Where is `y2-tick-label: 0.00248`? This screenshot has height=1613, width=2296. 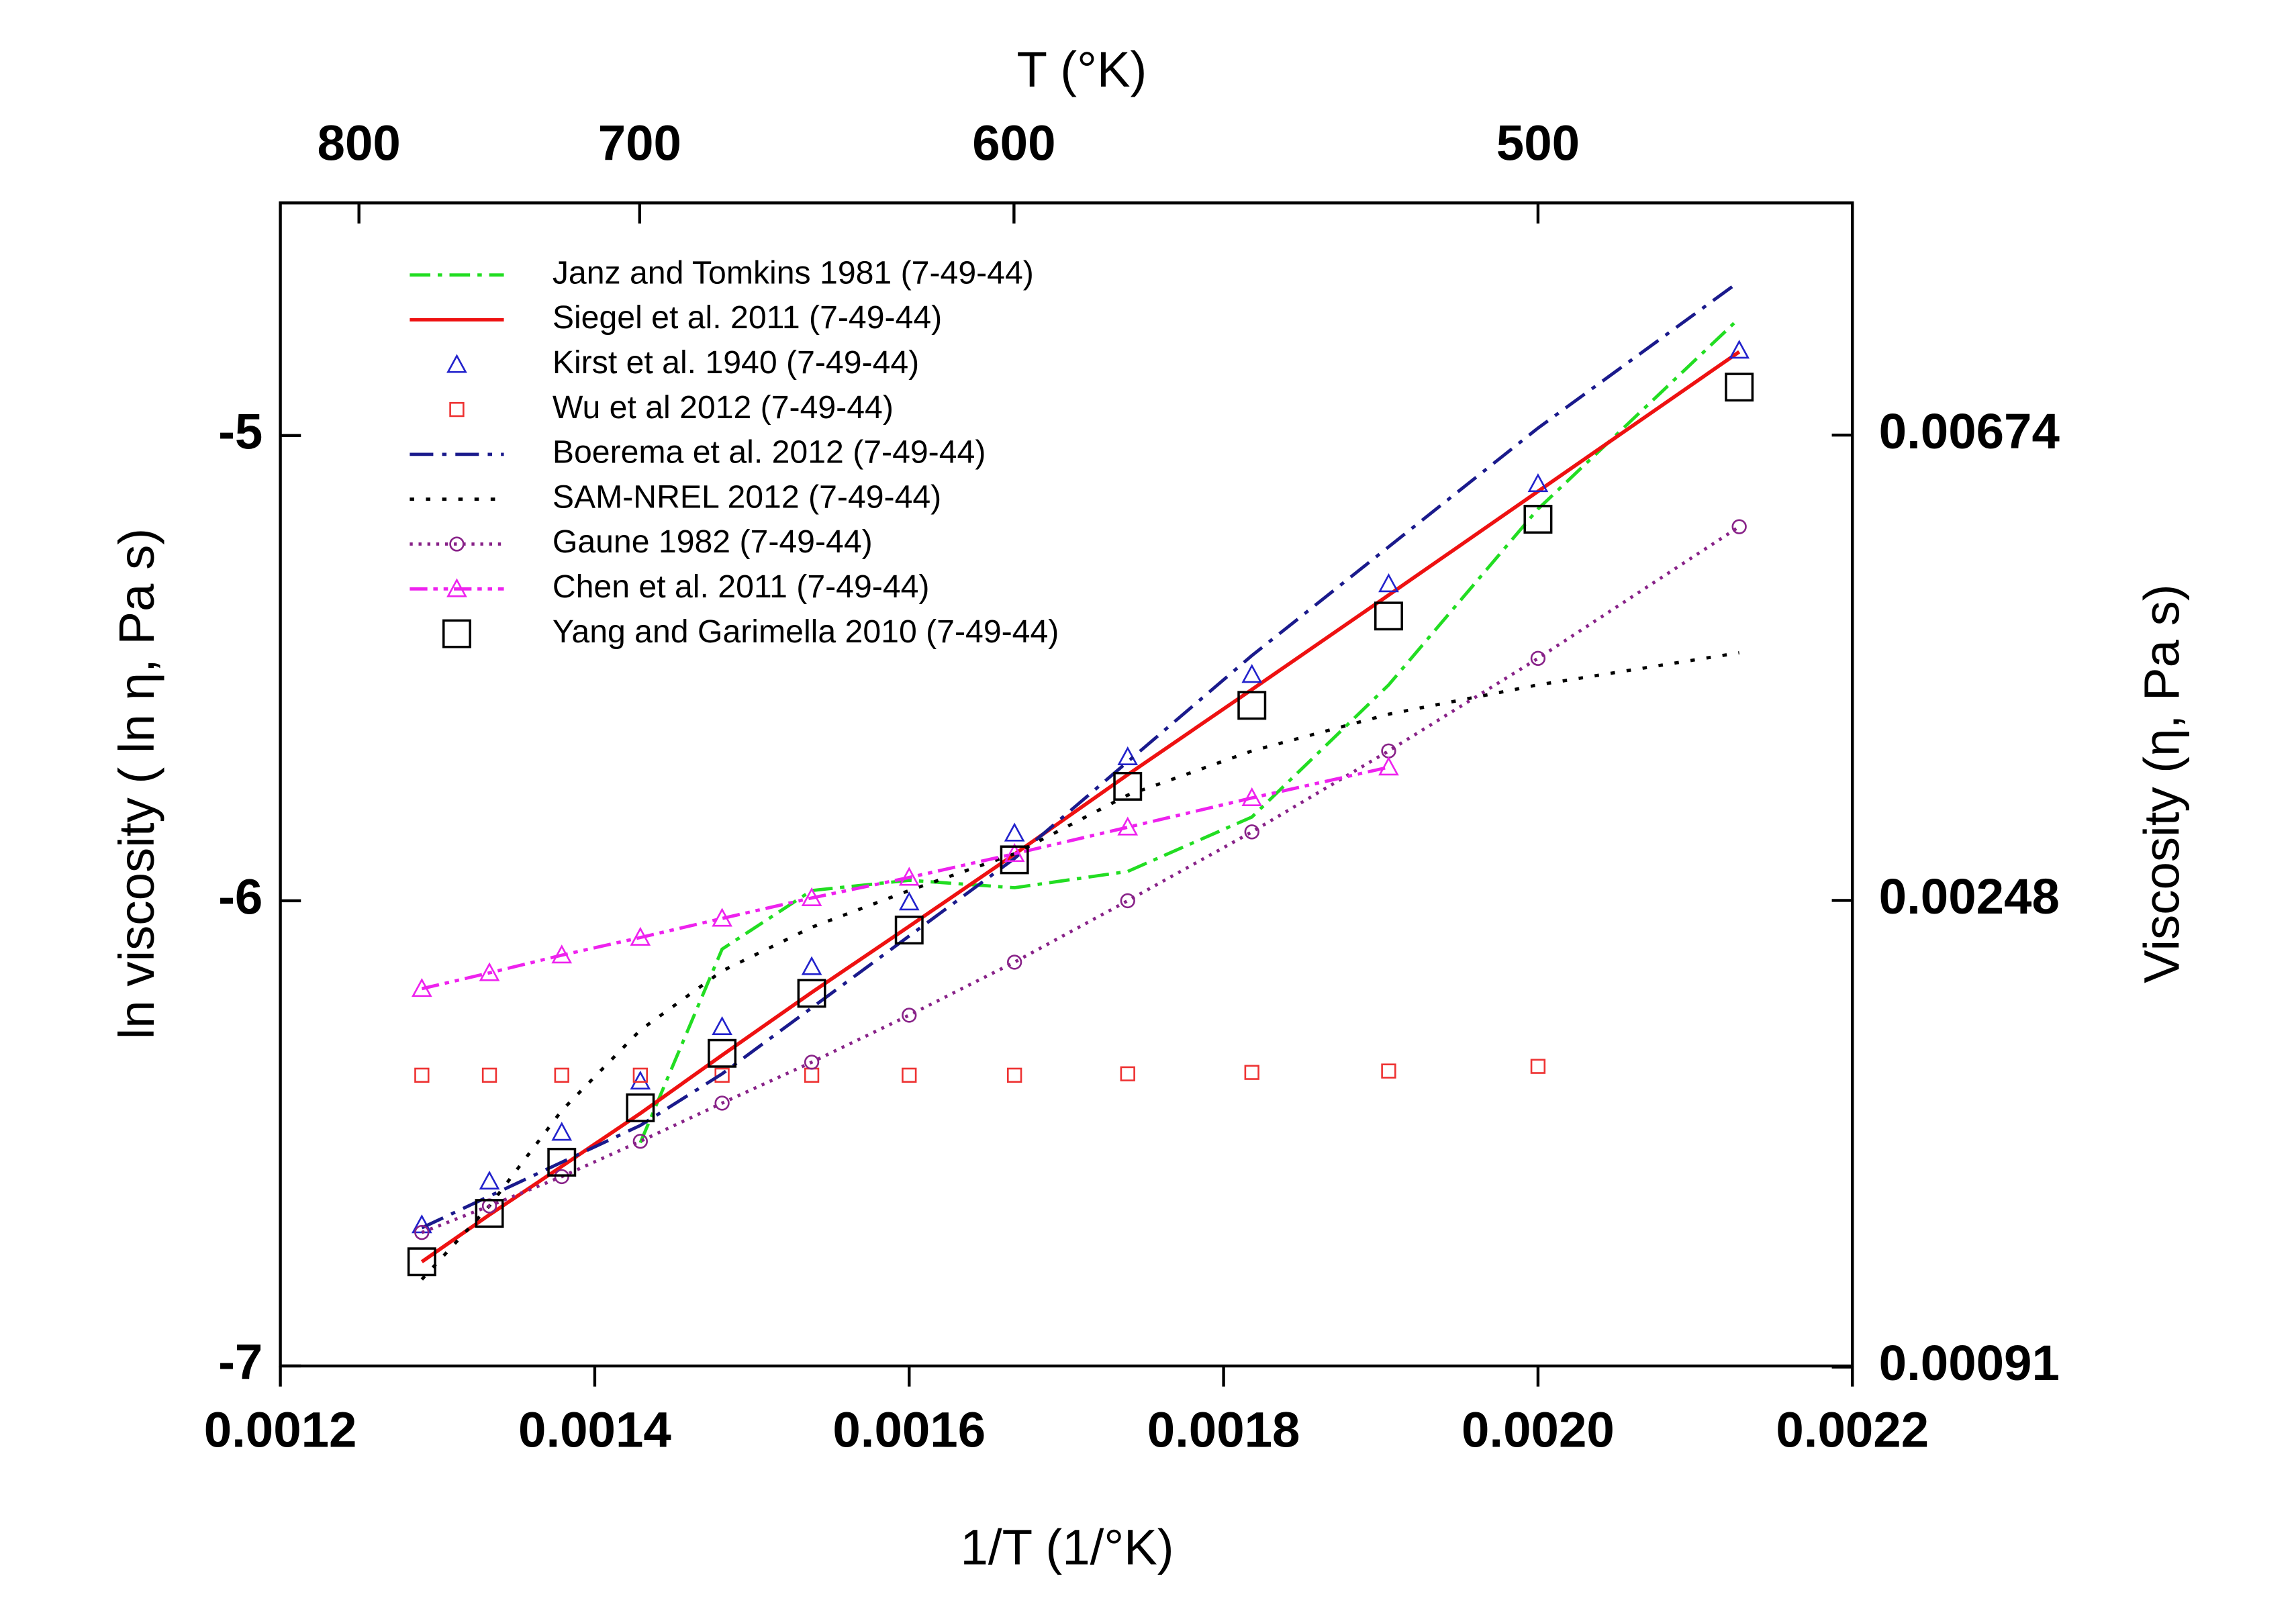
y2-tick-label: 0.00248 is located at coordinates (1970, 896).